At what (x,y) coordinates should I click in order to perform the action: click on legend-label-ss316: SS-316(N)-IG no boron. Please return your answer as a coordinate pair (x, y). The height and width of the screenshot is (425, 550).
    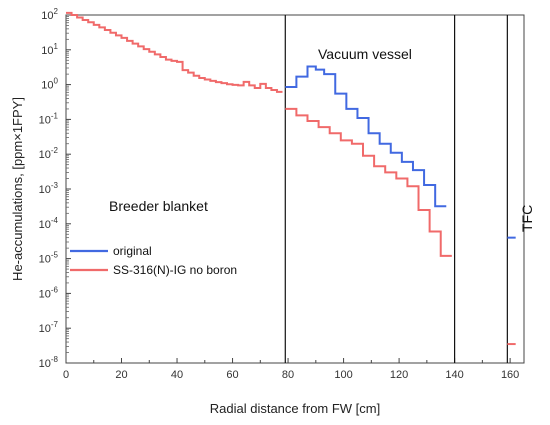
    Looking at the image, I should click on (175, 270).